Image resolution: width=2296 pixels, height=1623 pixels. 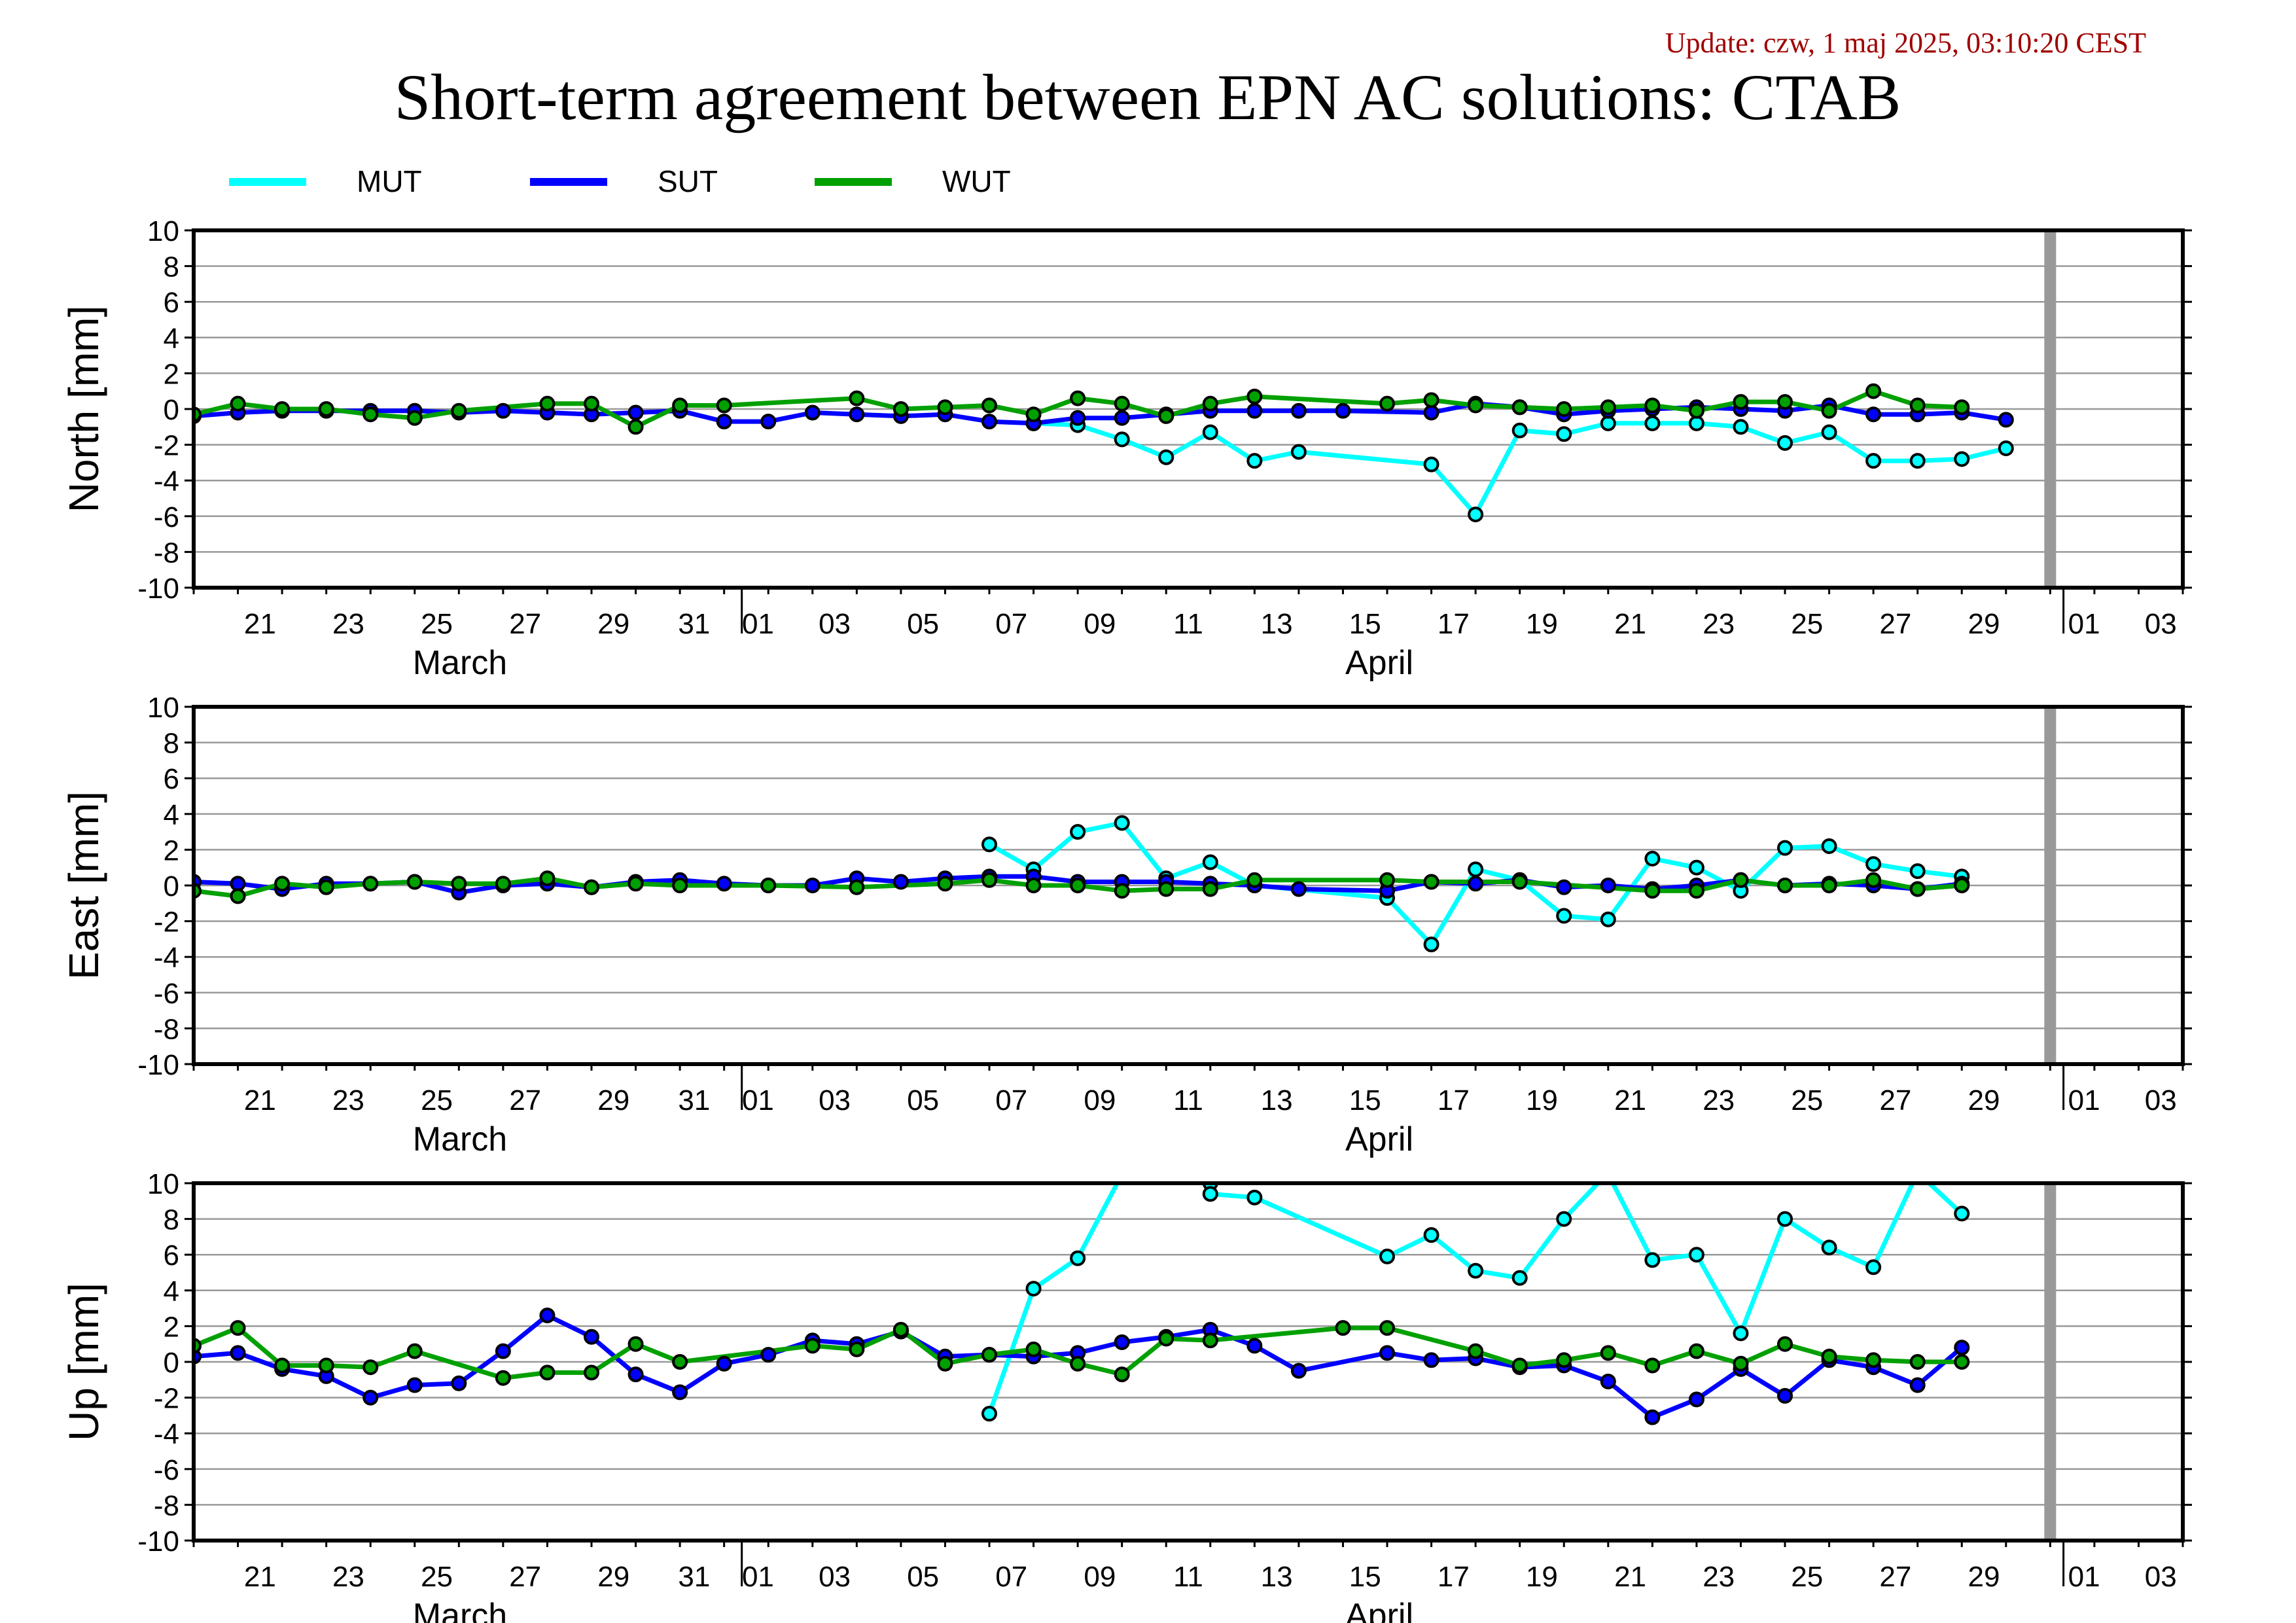 What do you see at coordinates (460, 1139) in the screenshot?
I see `month-label-march: March` at bounding box center [460, 1139].